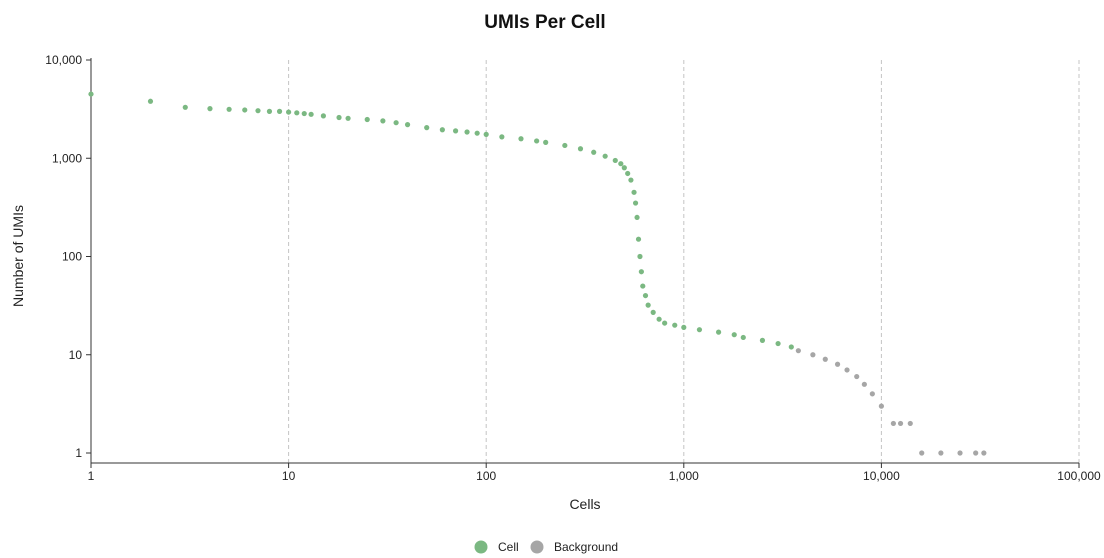 The width and height of the screenshot is (1104, 558). I want to click on x-tick-label: 1,000, so click(684, 476).